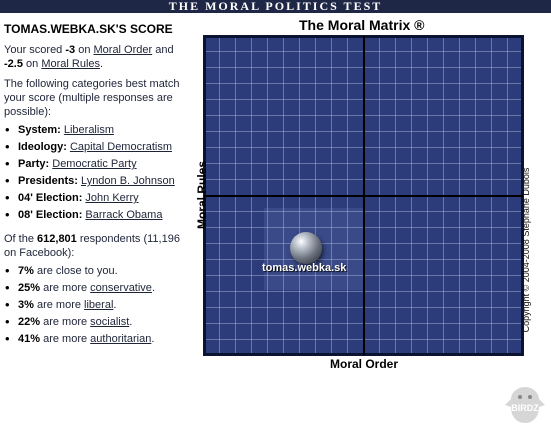 The image size is (551, 429). What do you see at coordinates (42, 147) in the screenshot?
I see `category-label: Ideology:` at bounding box center [42, 147].